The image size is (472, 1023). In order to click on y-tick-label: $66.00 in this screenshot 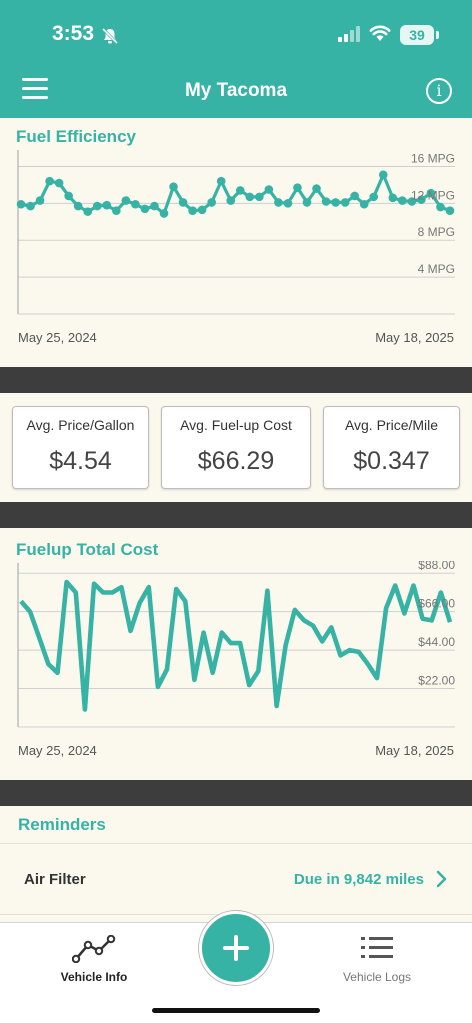, I will do `click(436, 604)`.